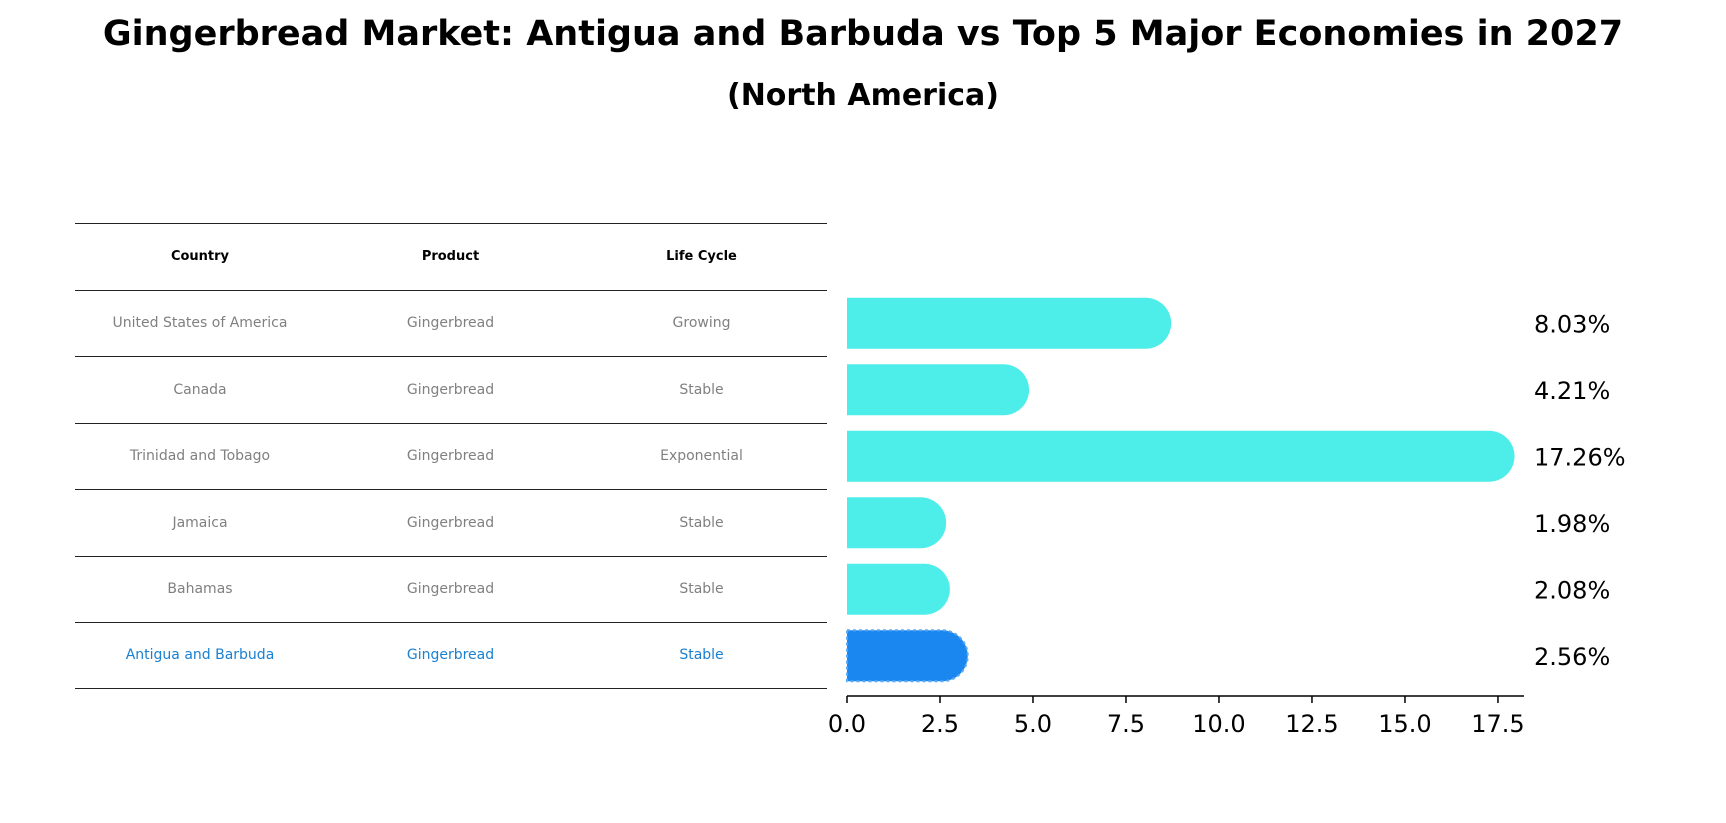 This screenshot has width=1726, height=823. Describe the element at coordinates (1218, 724) in the screenshot. I see `x-tick-label: 10.0` at that location.